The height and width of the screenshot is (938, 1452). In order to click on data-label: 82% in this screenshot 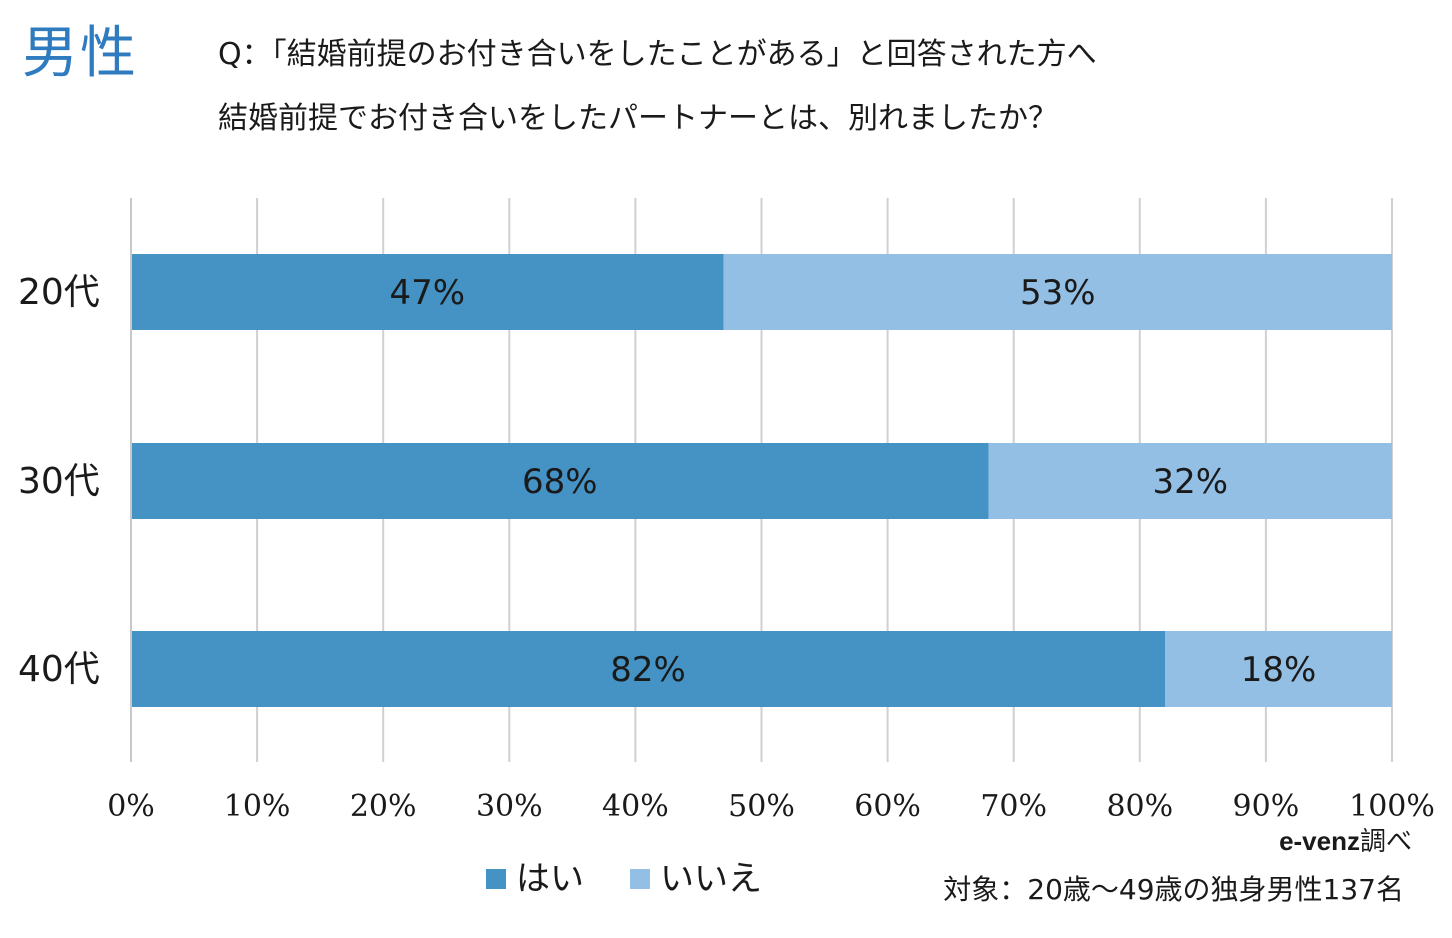, I will do `click(648, 670)`.